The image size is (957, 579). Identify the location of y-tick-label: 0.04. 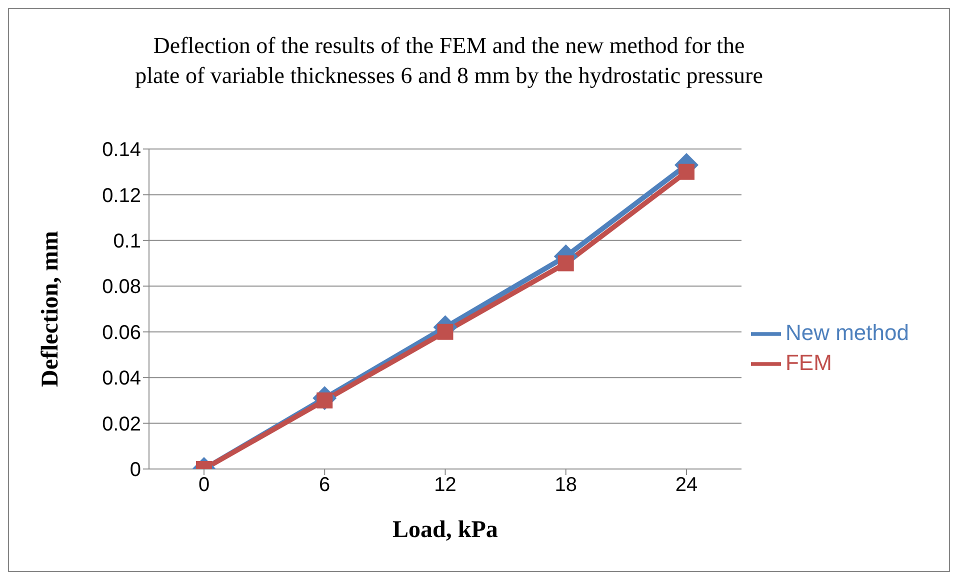
(121, 379).